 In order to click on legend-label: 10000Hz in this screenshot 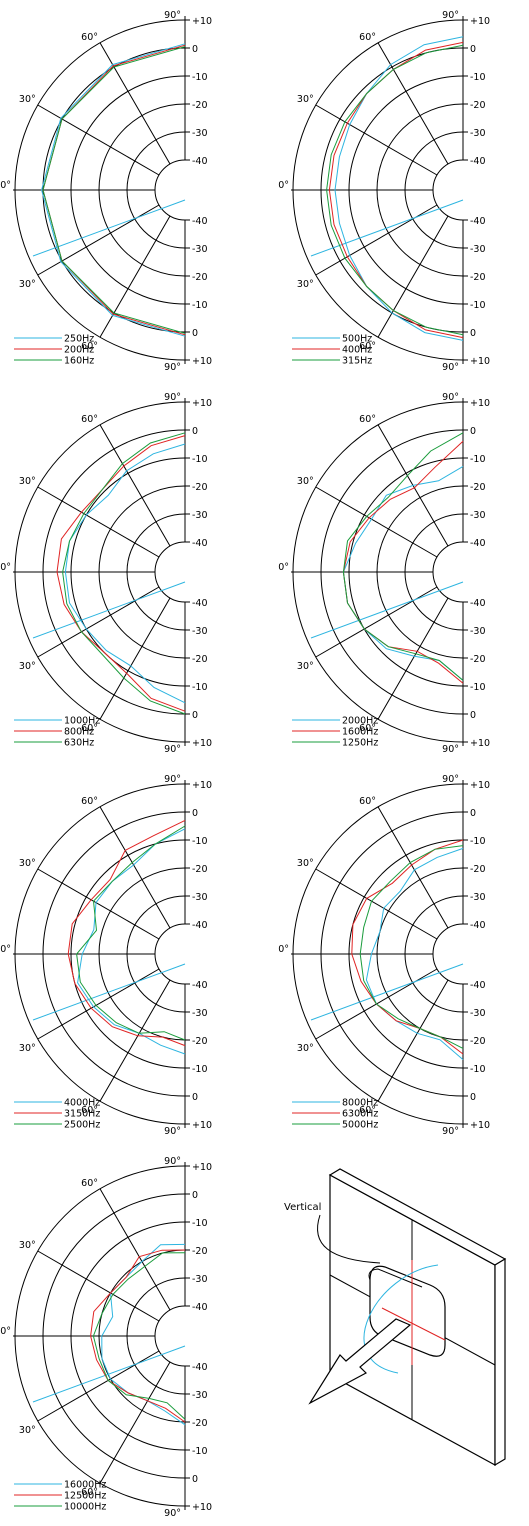, I will do `click(85, 1507)`.